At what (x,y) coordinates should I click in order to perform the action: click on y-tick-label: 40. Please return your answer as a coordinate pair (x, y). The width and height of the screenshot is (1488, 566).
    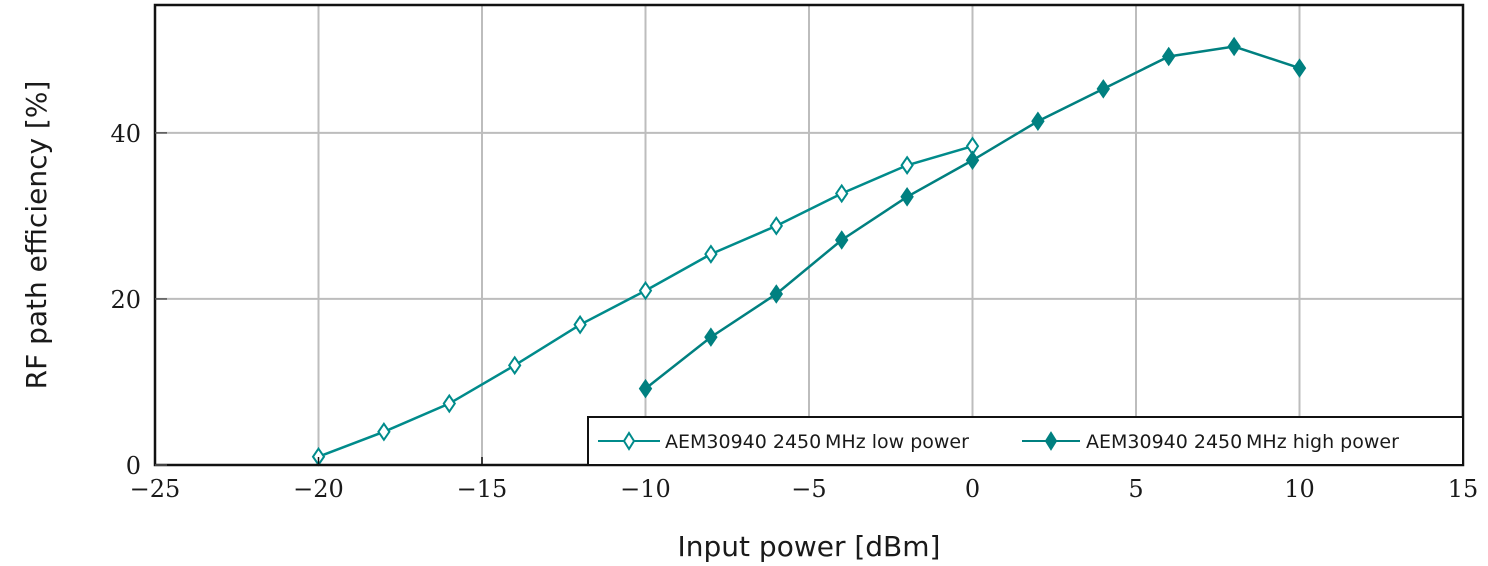
    Looking at the image, I should click on (125, 134).